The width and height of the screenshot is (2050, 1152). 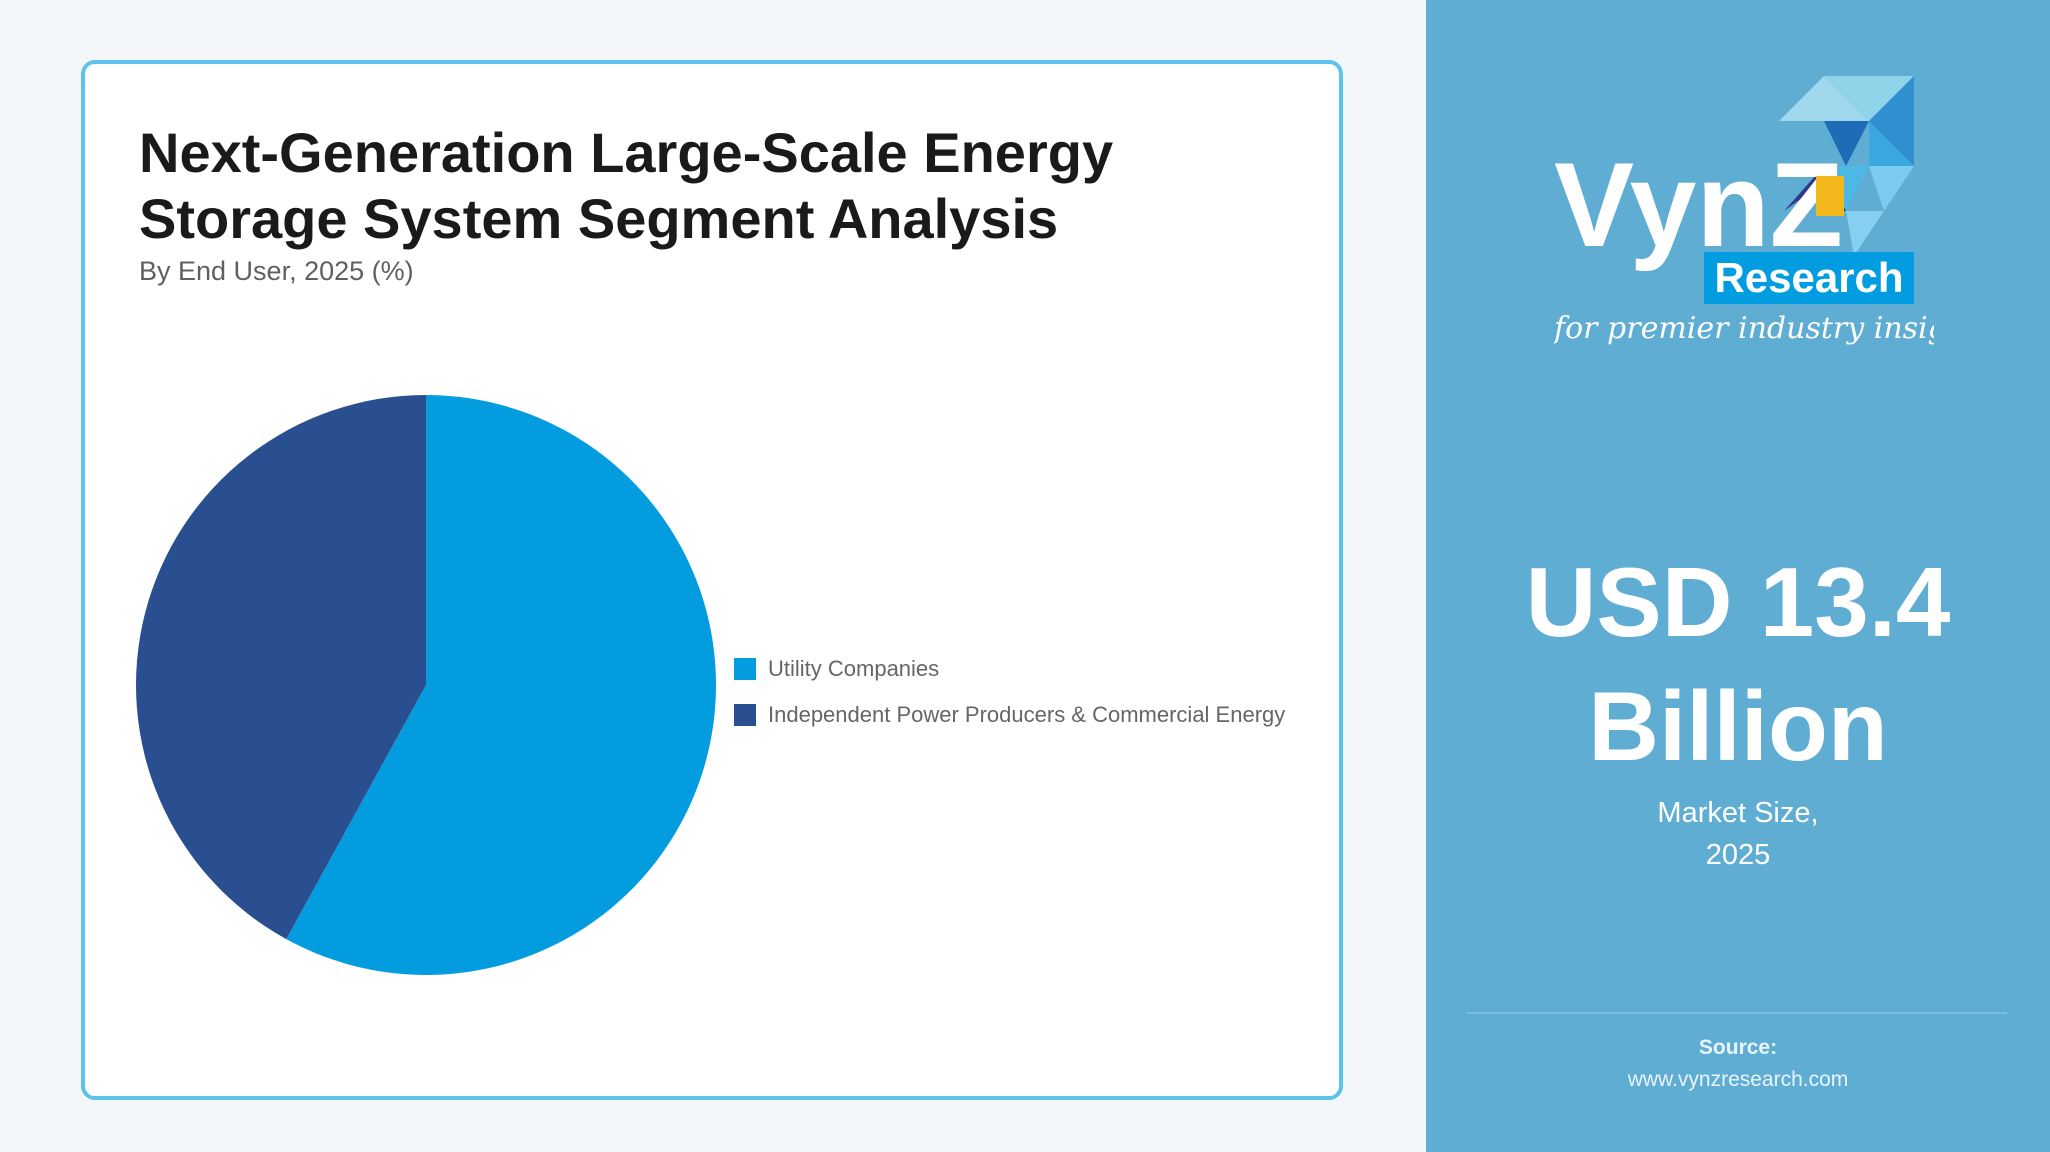 What do you see at coordinates (1738, 1047) in the screenshot?
I see `source-label: Source:` at bounding box center [1738, 1047].